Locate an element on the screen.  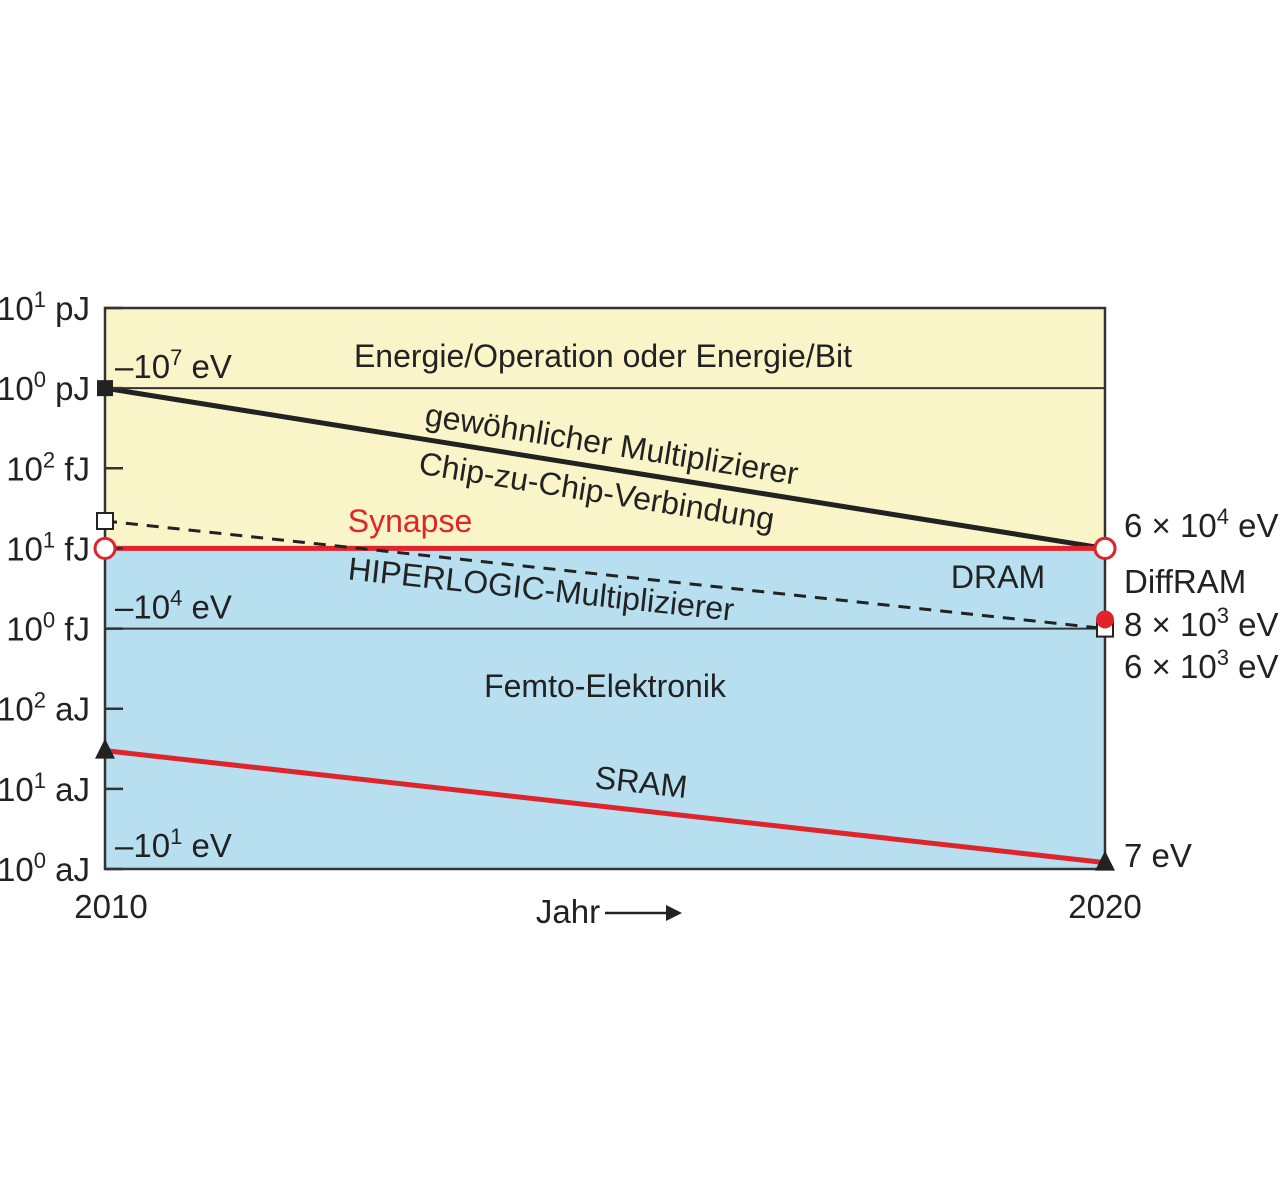
ev-marker-label-2: –101 eV is located at coordinates (173, 844).